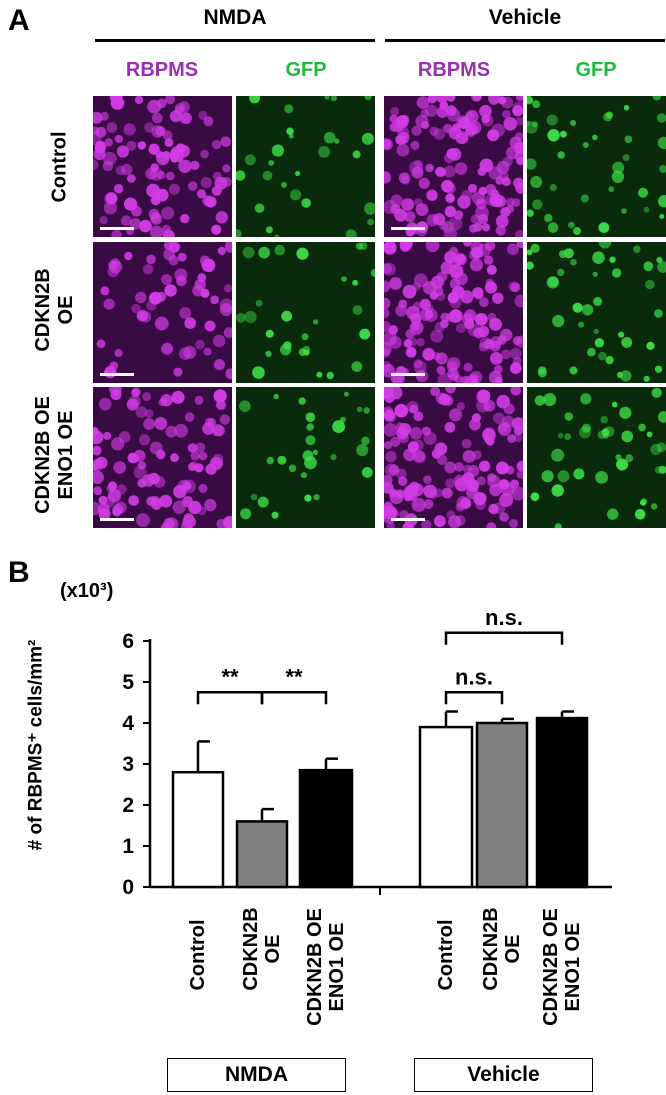 Image resolution: width=666 pixels, height=1095 pixels. Describe the element at coordinates (235, 17) in the screenshot. I see `group-title-nmda: NMDA` at that location.